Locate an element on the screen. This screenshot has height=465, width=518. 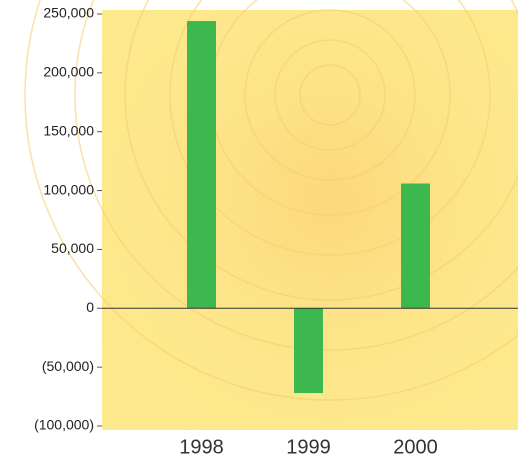
y-tick-label: 50,000 is located at coordinates (72, 248).